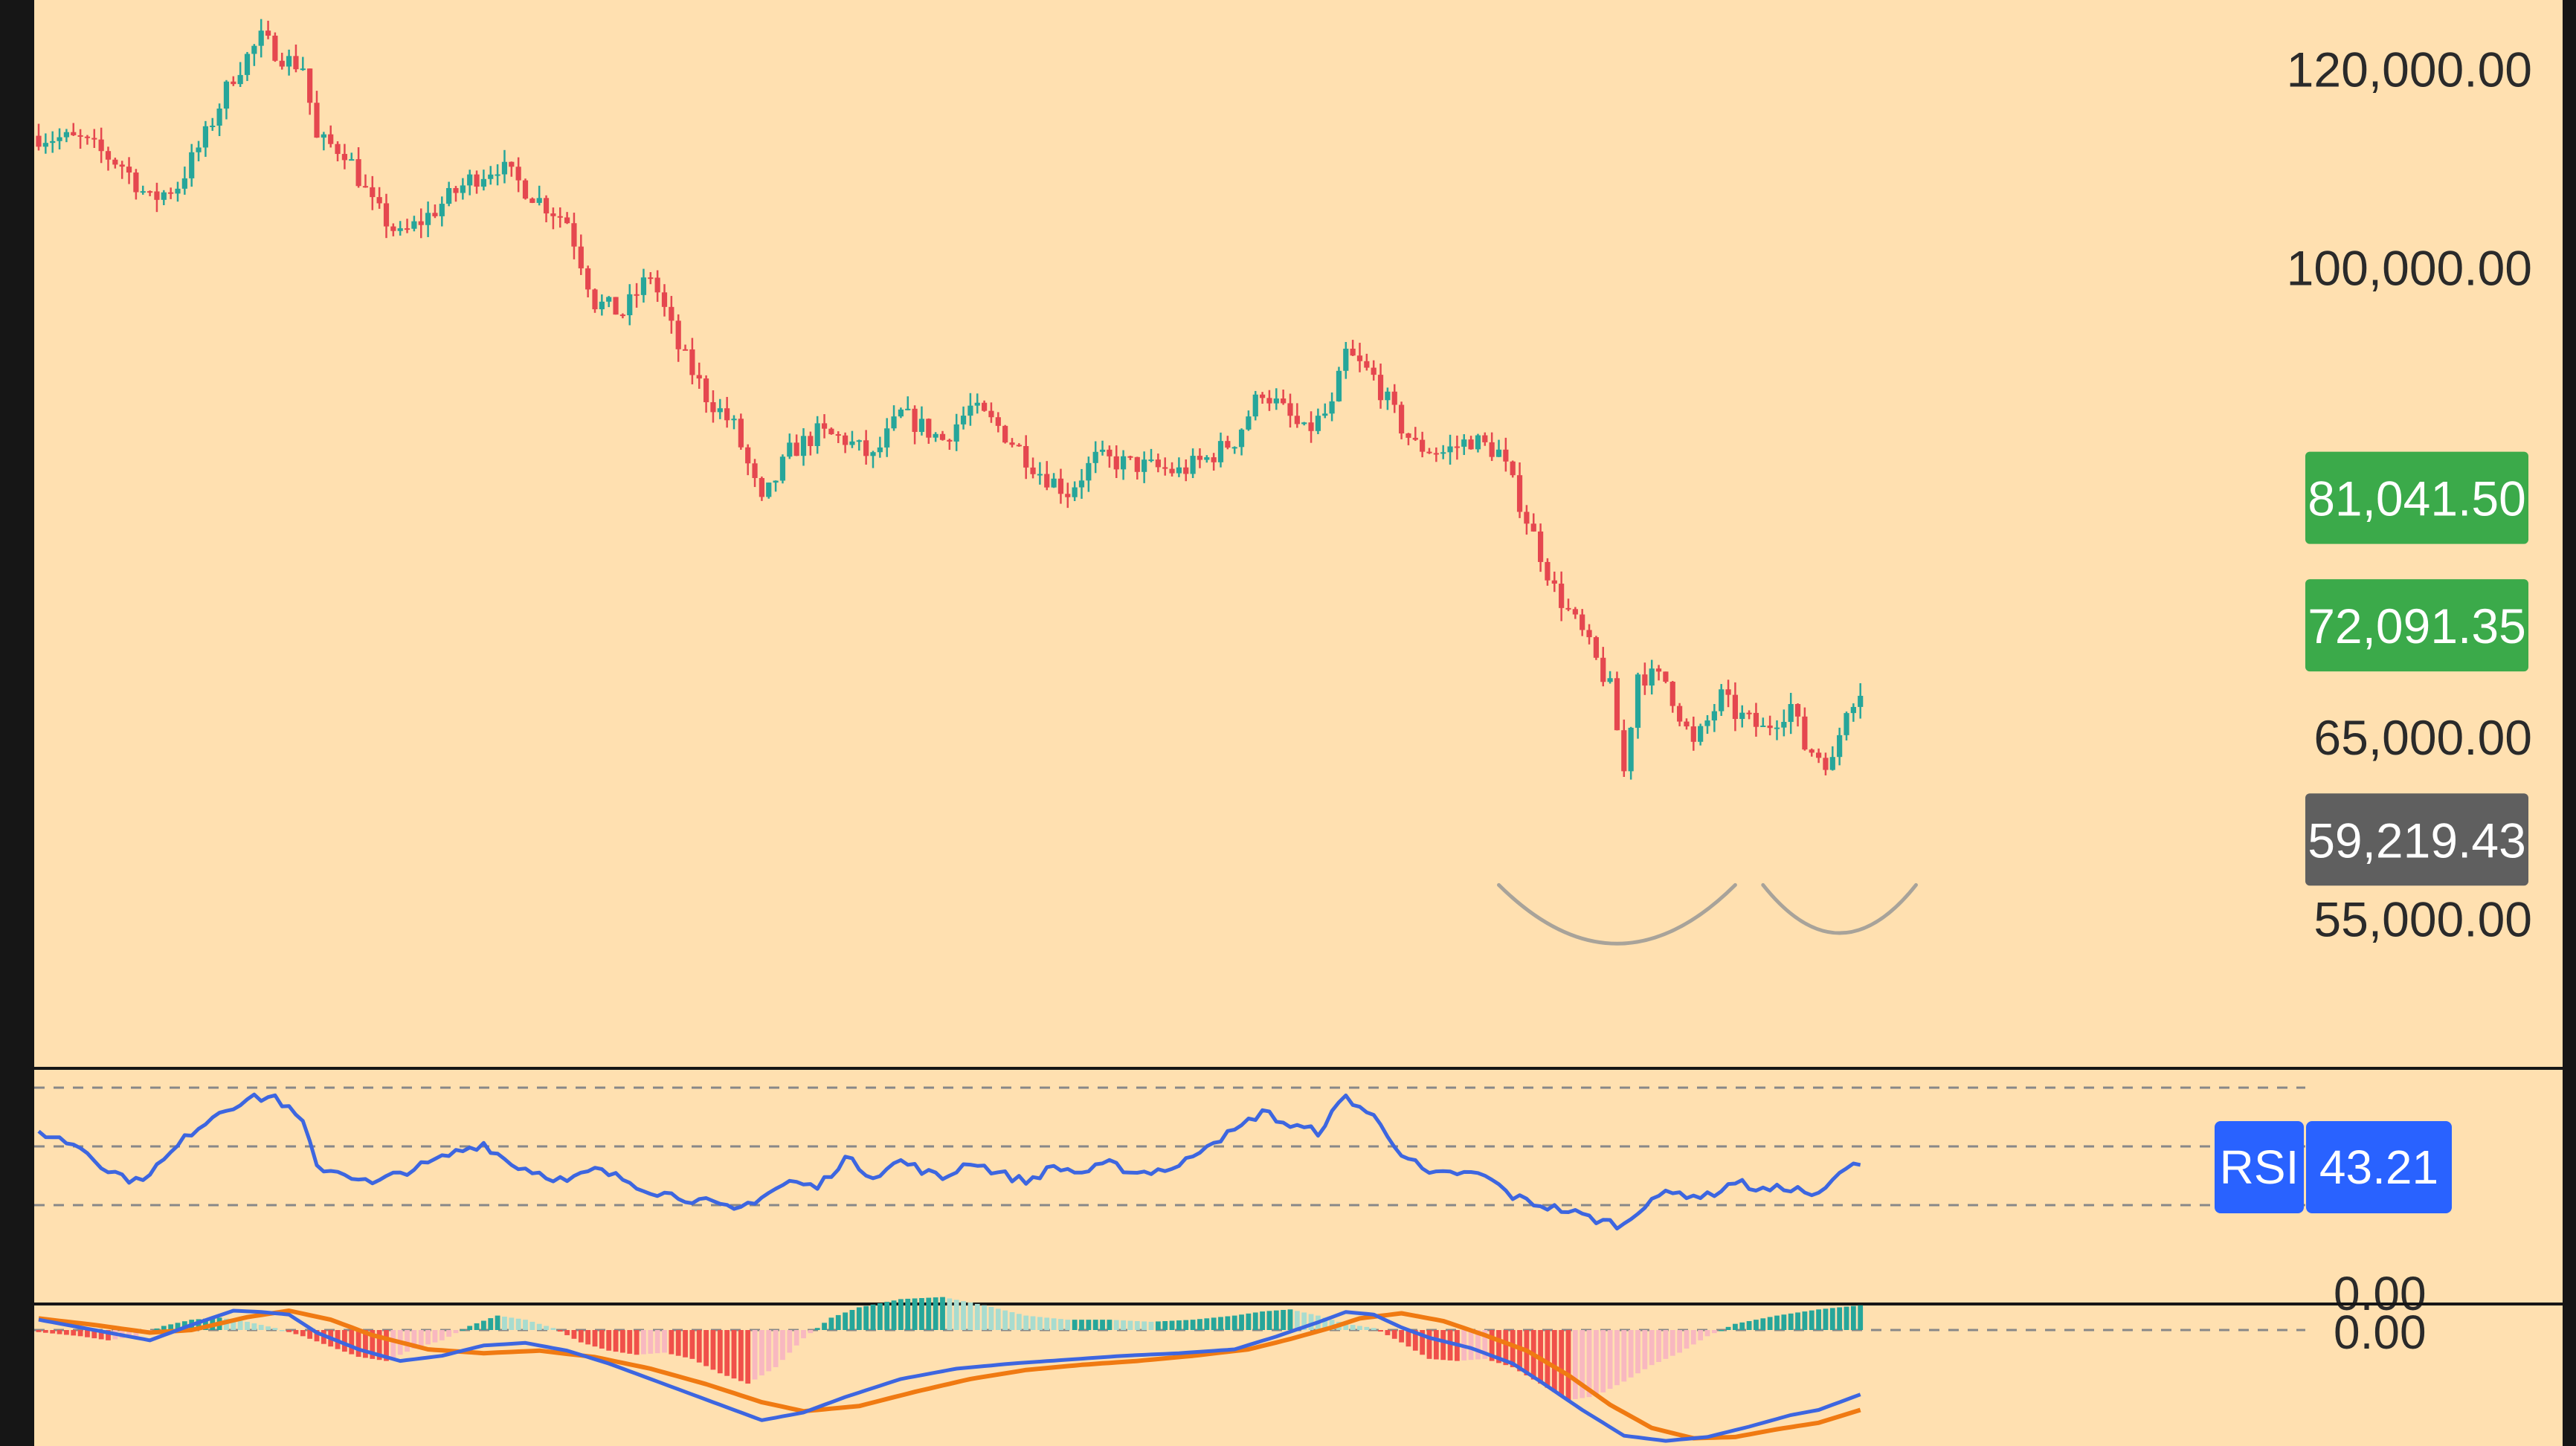 This screenshot has width=2576, height=1446. What do you see at coordinates (2333, 1167) in the screenshot?
I see `rsi-badge: RSI 43.21` at bounding box center [2333, 1167].